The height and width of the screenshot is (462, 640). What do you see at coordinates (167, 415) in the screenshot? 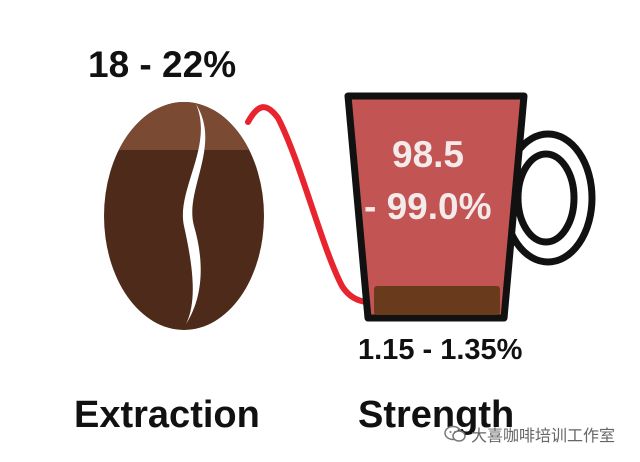
I see `extraction-caption: Extraction` at bounding box center [167, 415].